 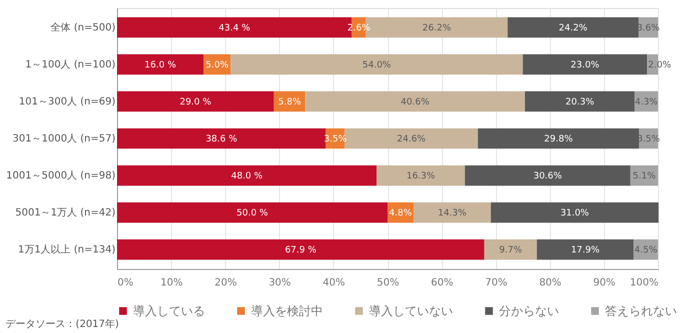 What do you see at coordinates (65, 213) in the screenshot?
I see `y-tick-label: 5001～1万人 (n=42)` at bounding box center [65, 213].